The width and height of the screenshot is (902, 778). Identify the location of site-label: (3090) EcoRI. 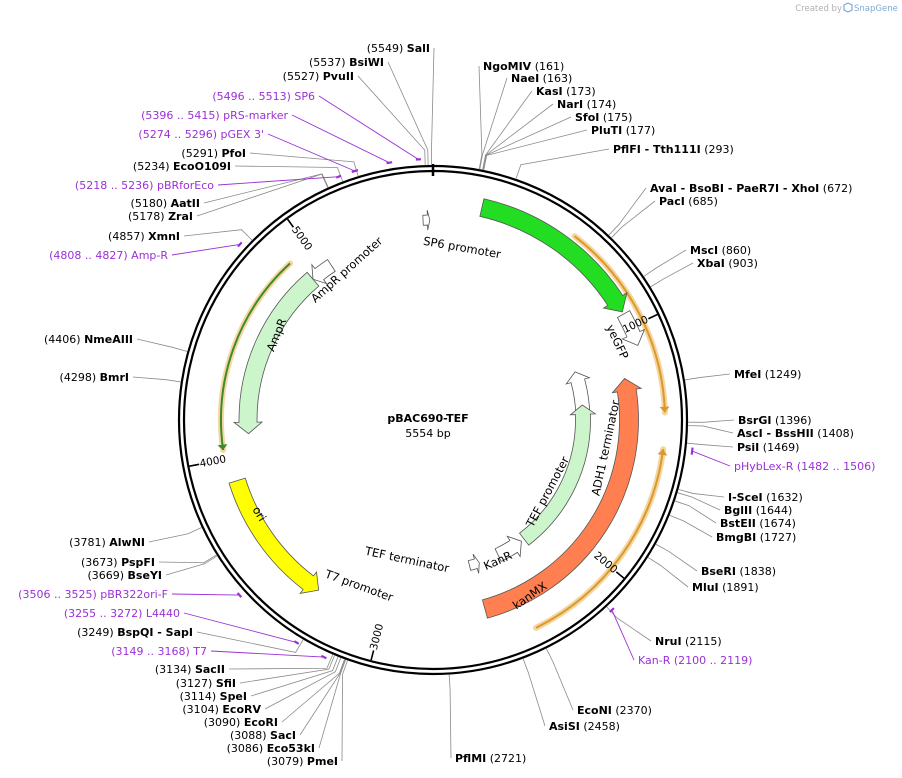
(241, 722).